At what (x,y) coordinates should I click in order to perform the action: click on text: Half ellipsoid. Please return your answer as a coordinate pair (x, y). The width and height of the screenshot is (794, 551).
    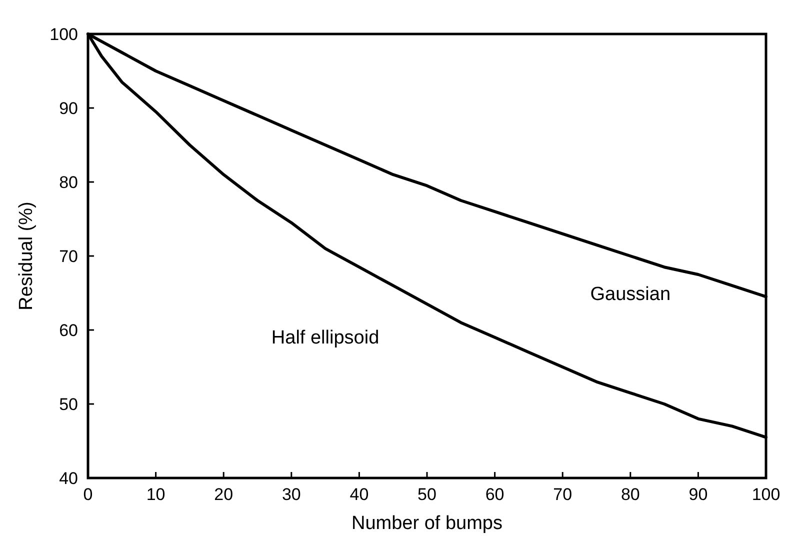
    Looking at the image, I should click on (325, 338).